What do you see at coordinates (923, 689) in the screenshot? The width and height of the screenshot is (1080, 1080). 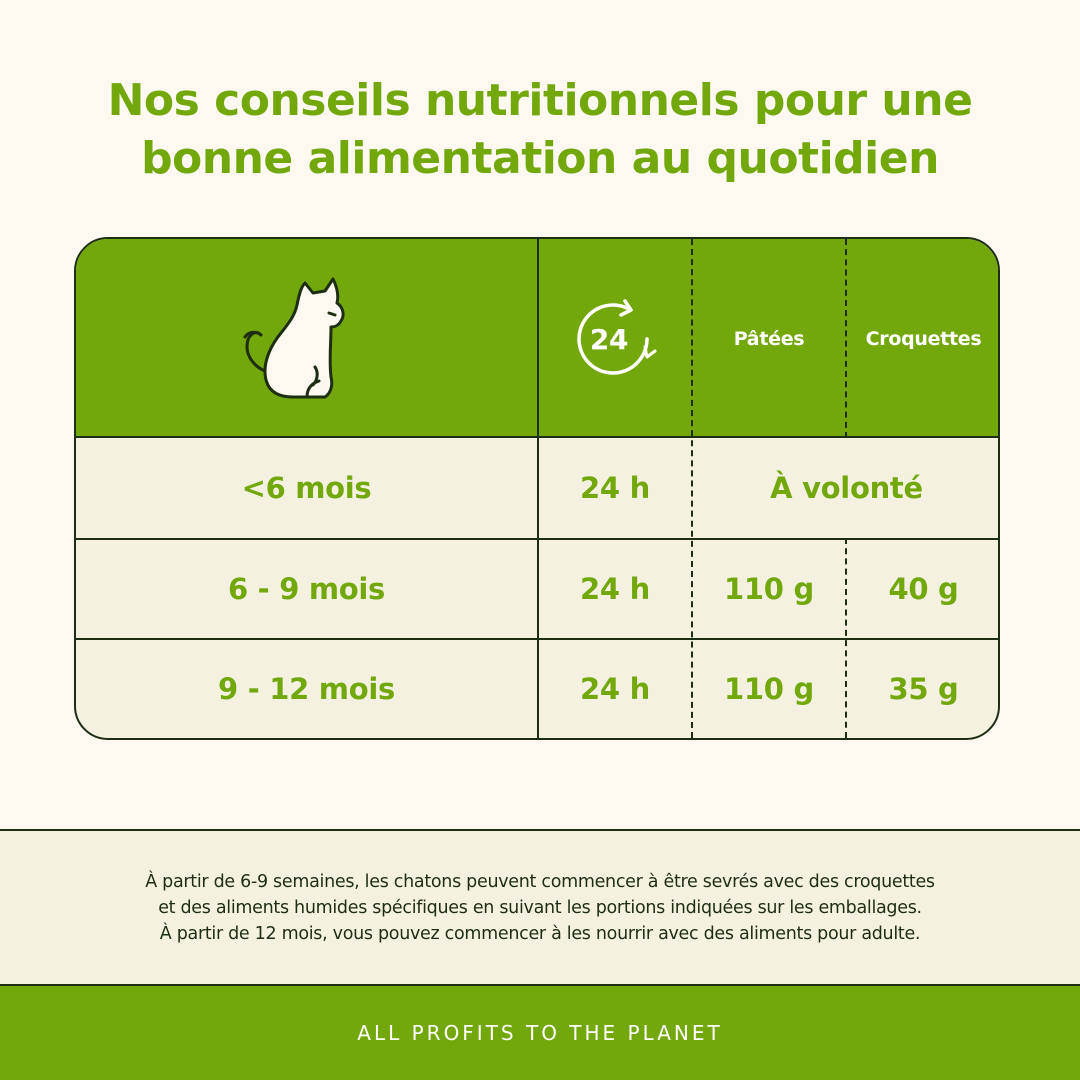 I see `row3-croquettes: 35 g` at bounding box center [923, 689].